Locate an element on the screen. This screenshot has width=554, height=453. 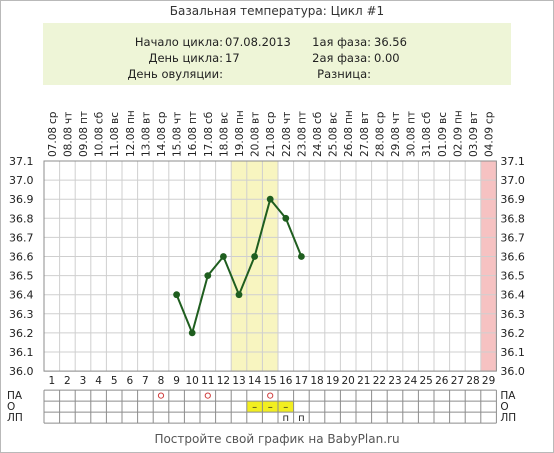
y-tick-label-right: 36.6 is located at coordinates (512, 257).